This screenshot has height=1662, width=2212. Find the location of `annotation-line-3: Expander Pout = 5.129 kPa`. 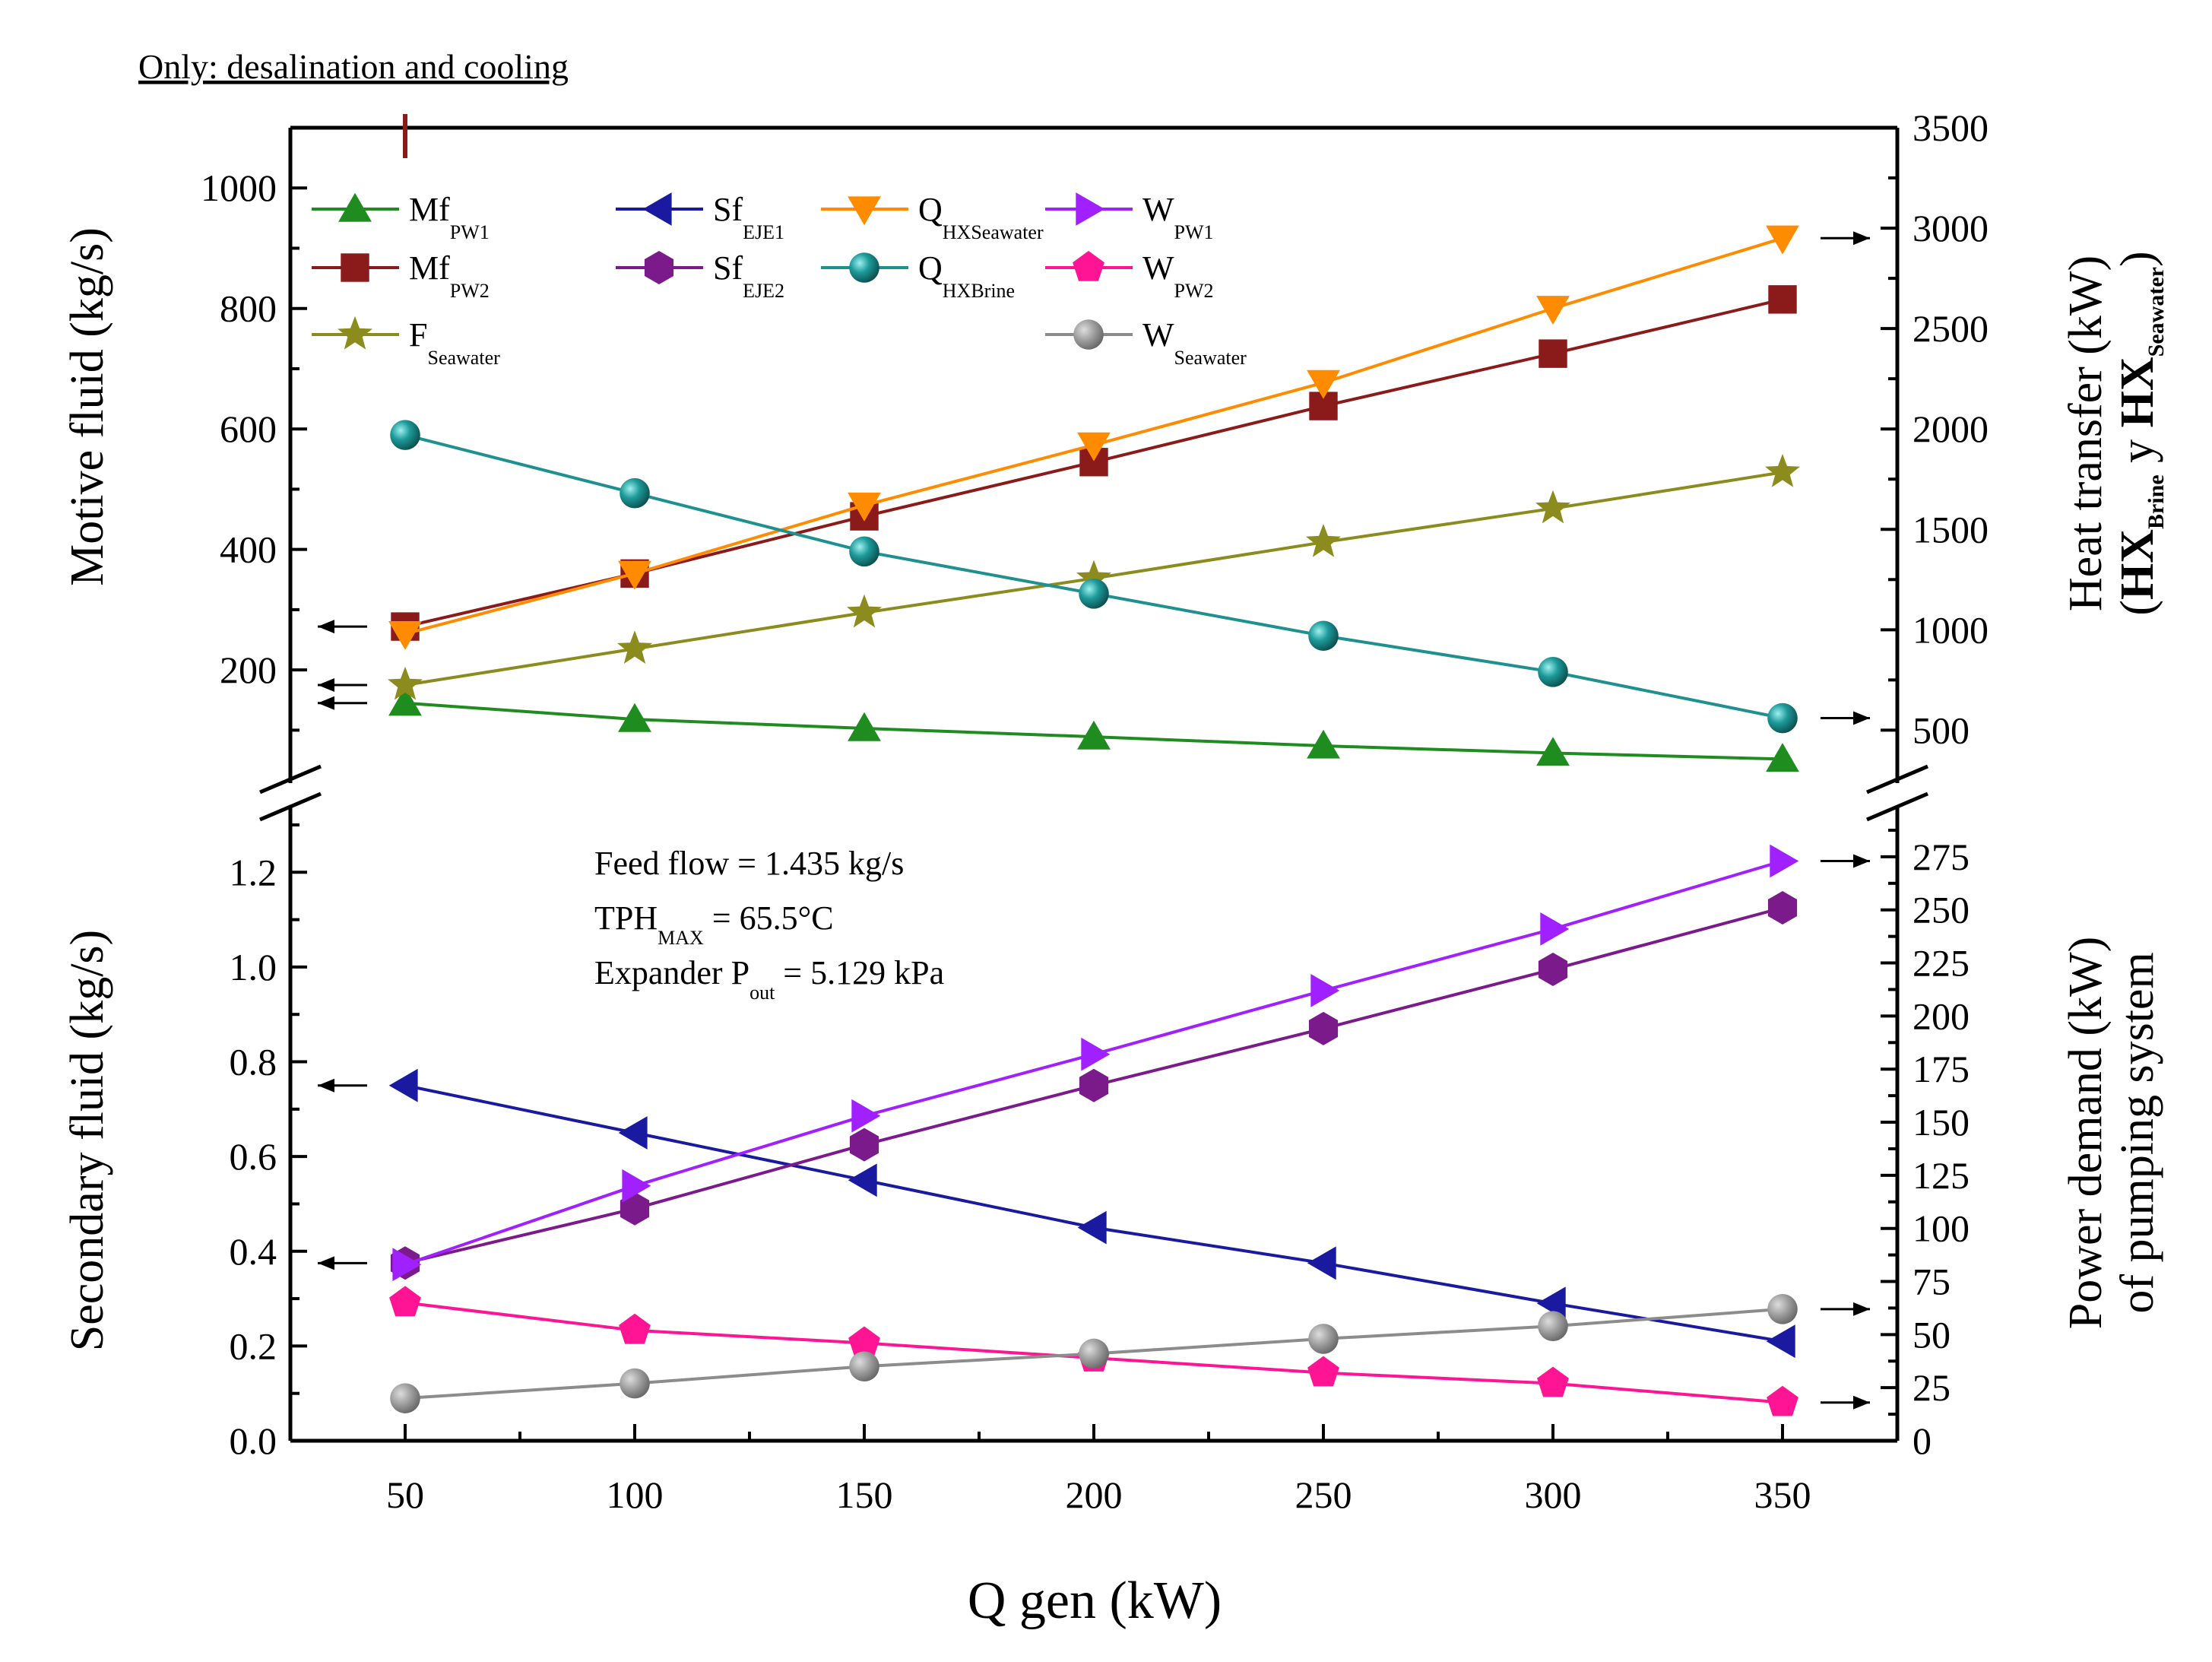

annotation-line-3: Expander Pout = 5.129 kPa is located at coordinates (769, 979).